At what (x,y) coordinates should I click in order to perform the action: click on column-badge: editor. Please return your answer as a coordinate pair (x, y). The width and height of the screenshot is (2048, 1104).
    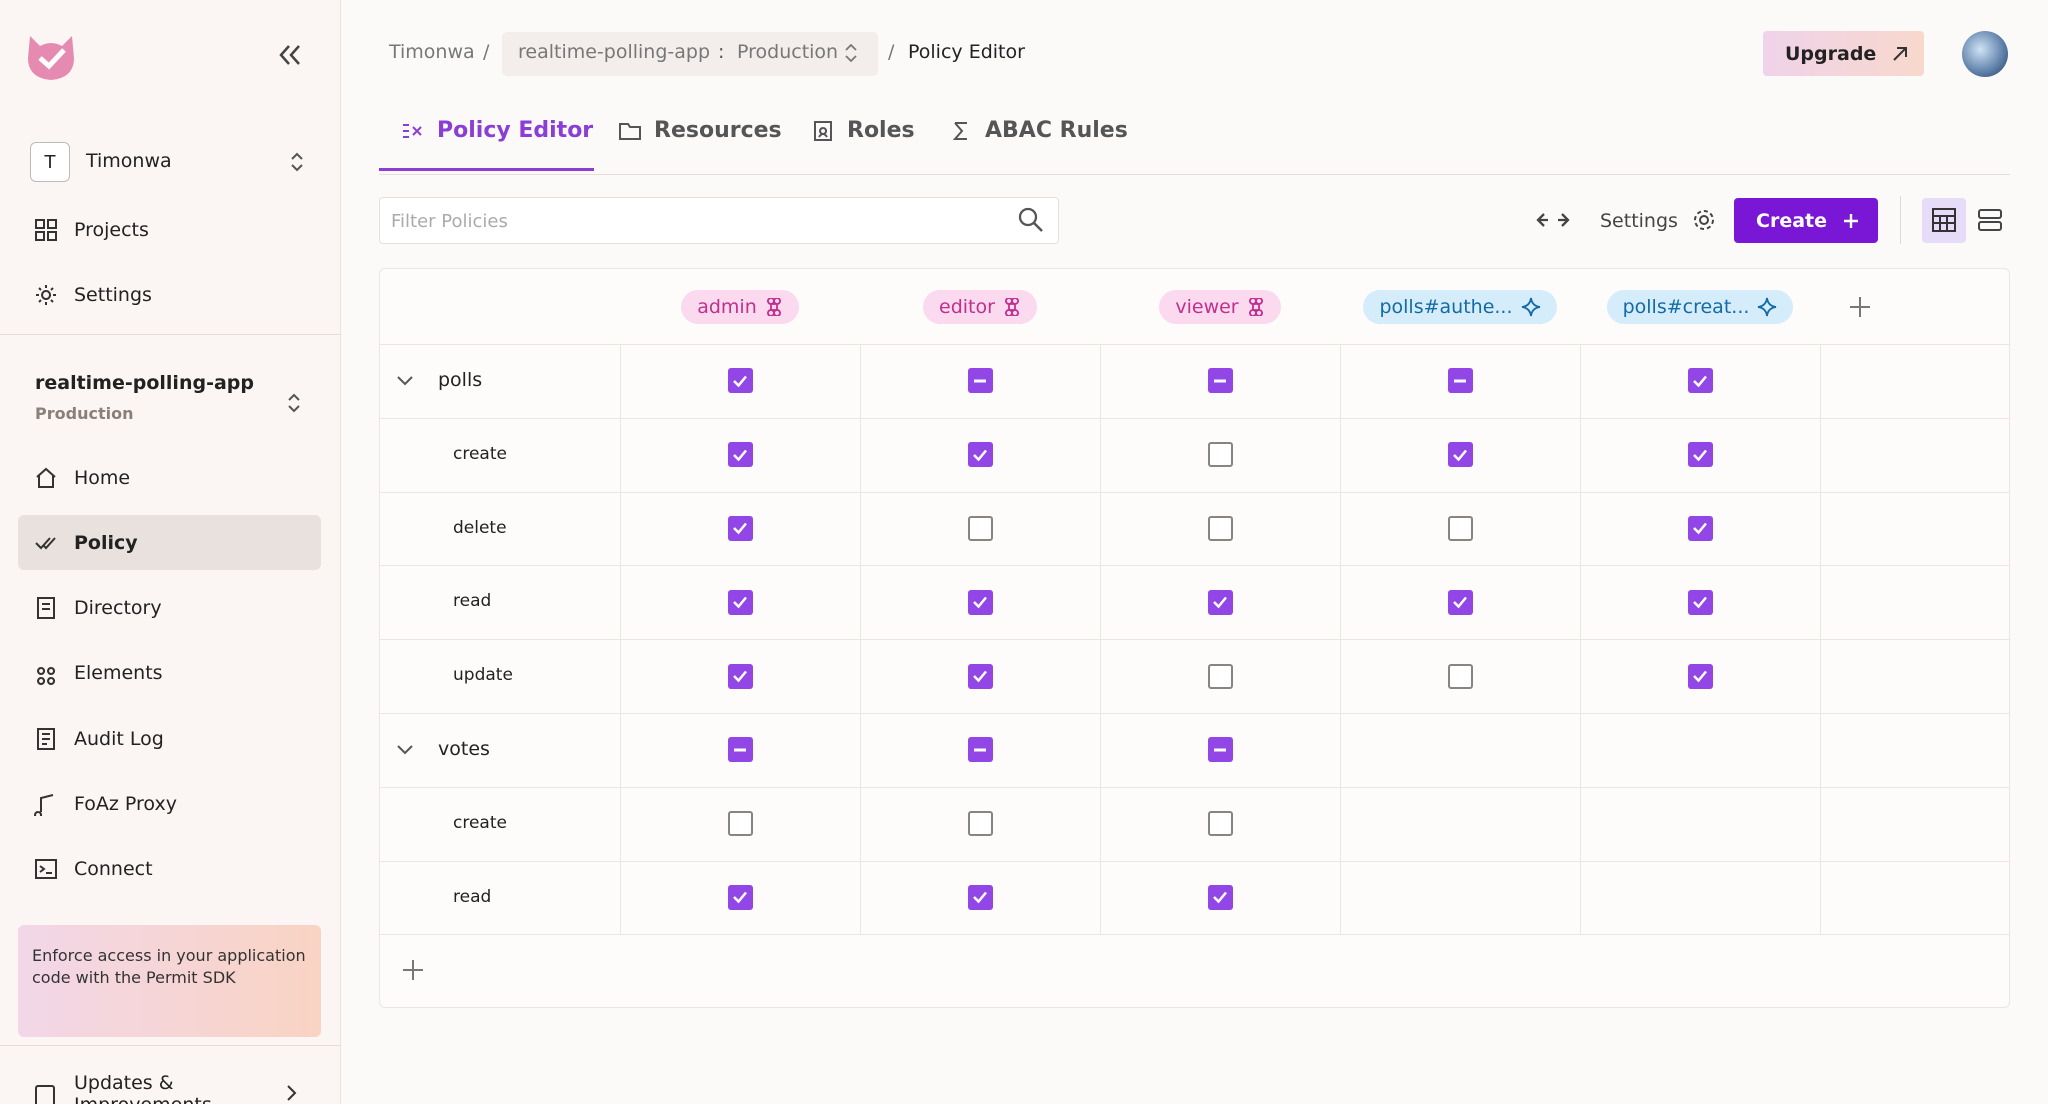
    Looking at the image, I should click on (980, 306).